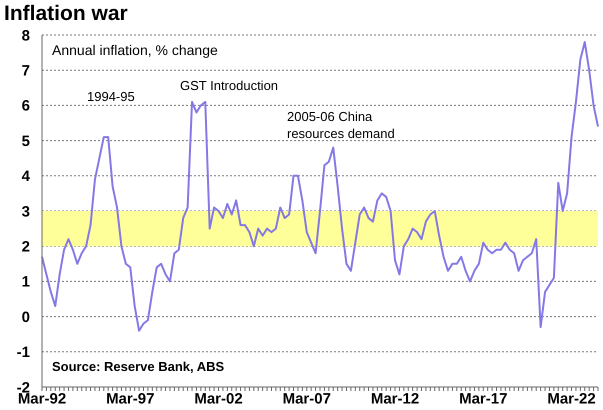  Describe the element at coordinates (135, 50) in the screenshot. I see `text: Annual inflation, % change` at that location.